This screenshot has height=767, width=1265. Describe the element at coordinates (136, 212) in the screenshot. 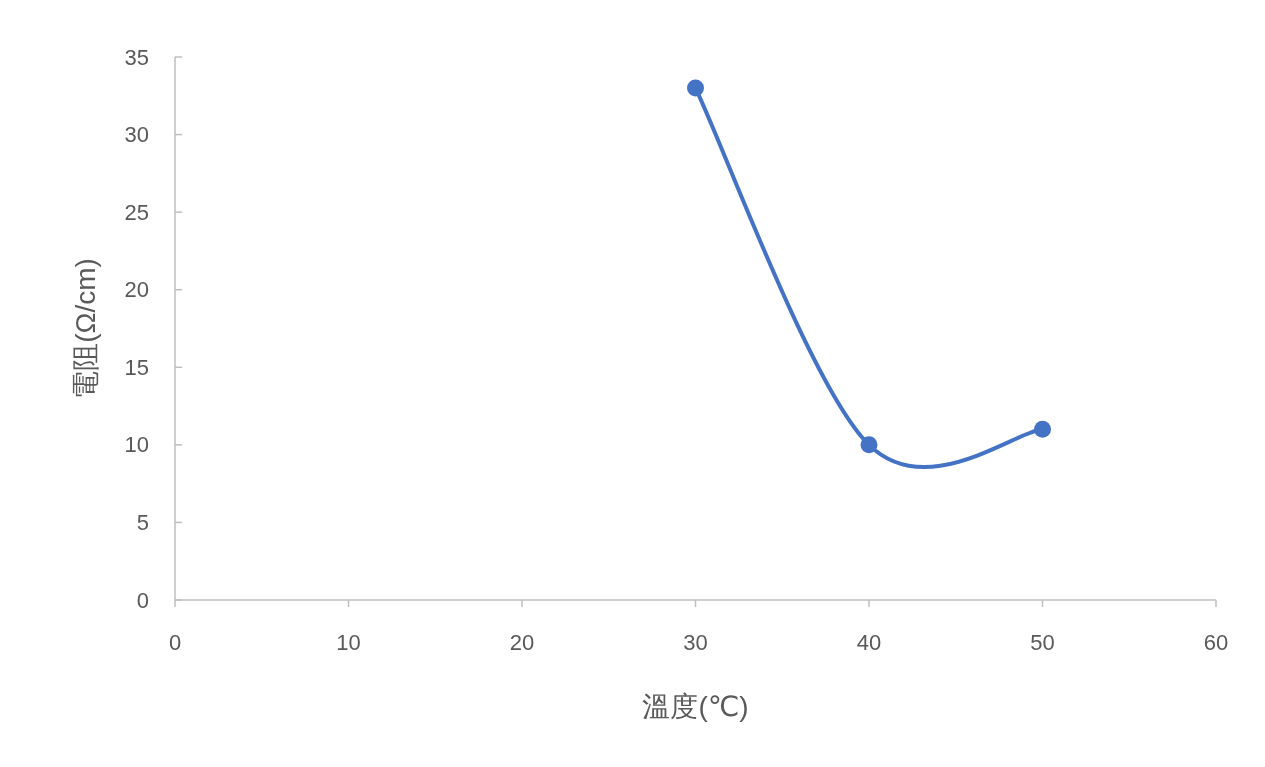

I see `y-tick-label: 25` at that location.